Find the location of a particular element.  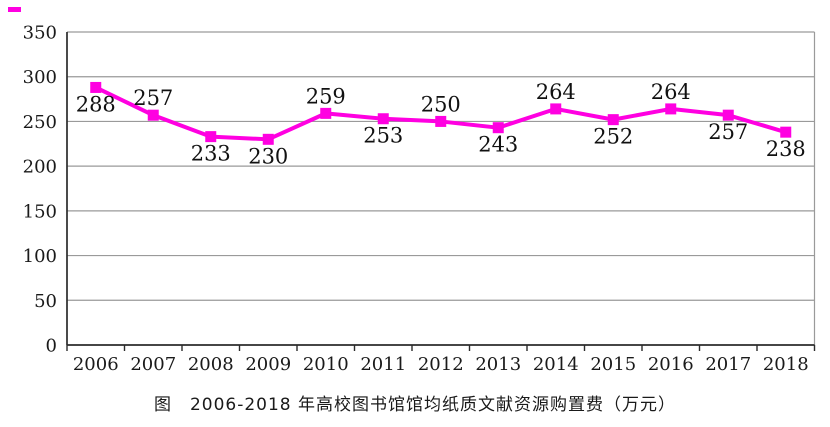

x-axis-label: 2013 is located at coordinates (498, 364).